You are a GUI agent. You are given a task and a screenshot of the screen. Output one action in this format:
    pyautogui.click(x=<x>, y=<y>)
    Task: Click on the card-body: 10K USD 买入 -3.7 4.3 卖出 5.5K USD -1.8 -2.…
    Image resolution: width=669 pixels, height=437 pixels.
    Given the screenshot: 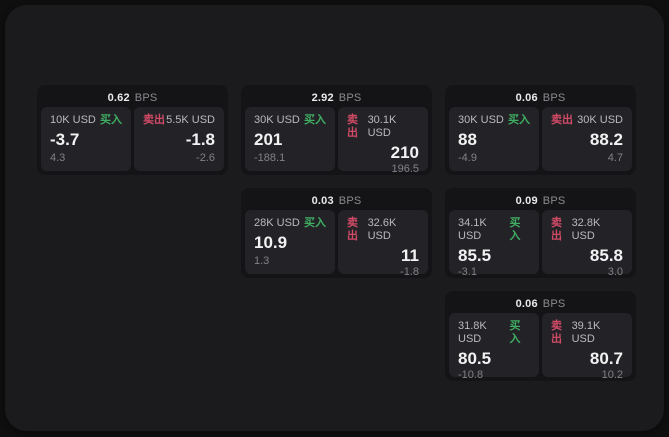 What is the action you would take?
    pyautogui.click(x=132, y=139)
    